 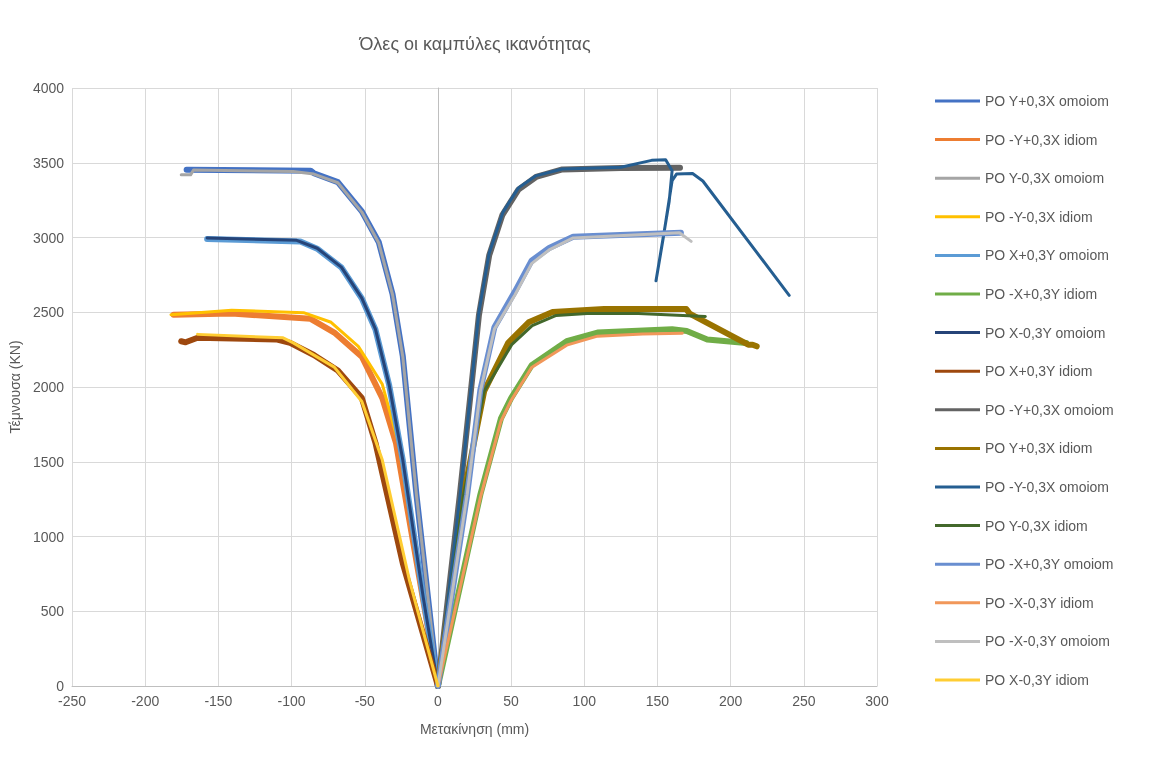 What do you see at coordinates (474, 729) in the screenshot?
I see `x-axis-title: Μετακίνηση (mm)` at bounding box center [474, 729].